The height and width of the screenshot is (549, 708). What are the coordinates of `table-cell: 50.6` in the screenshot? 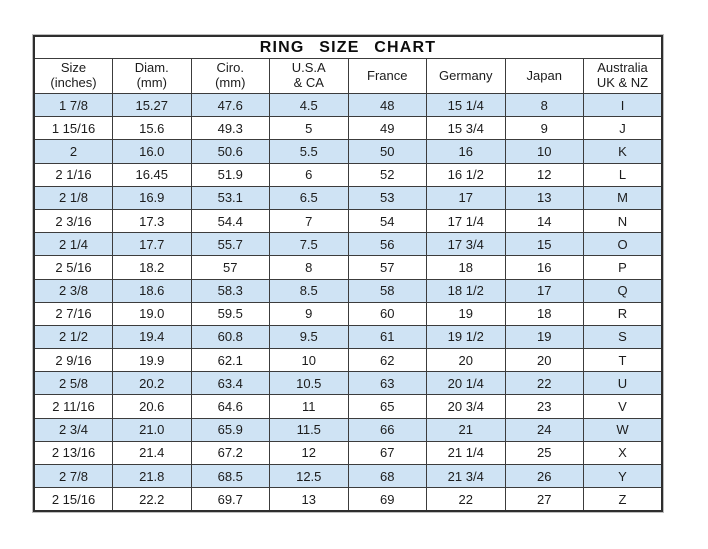 It's located at (230, 151).